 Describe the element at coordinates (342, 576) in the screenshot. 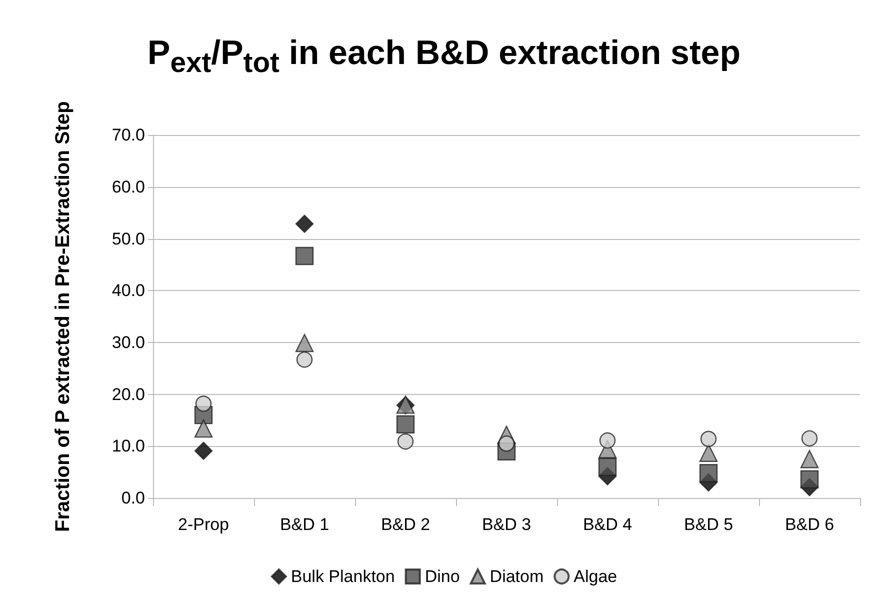

I see `legend-label: Bulk Plankton` at that location.